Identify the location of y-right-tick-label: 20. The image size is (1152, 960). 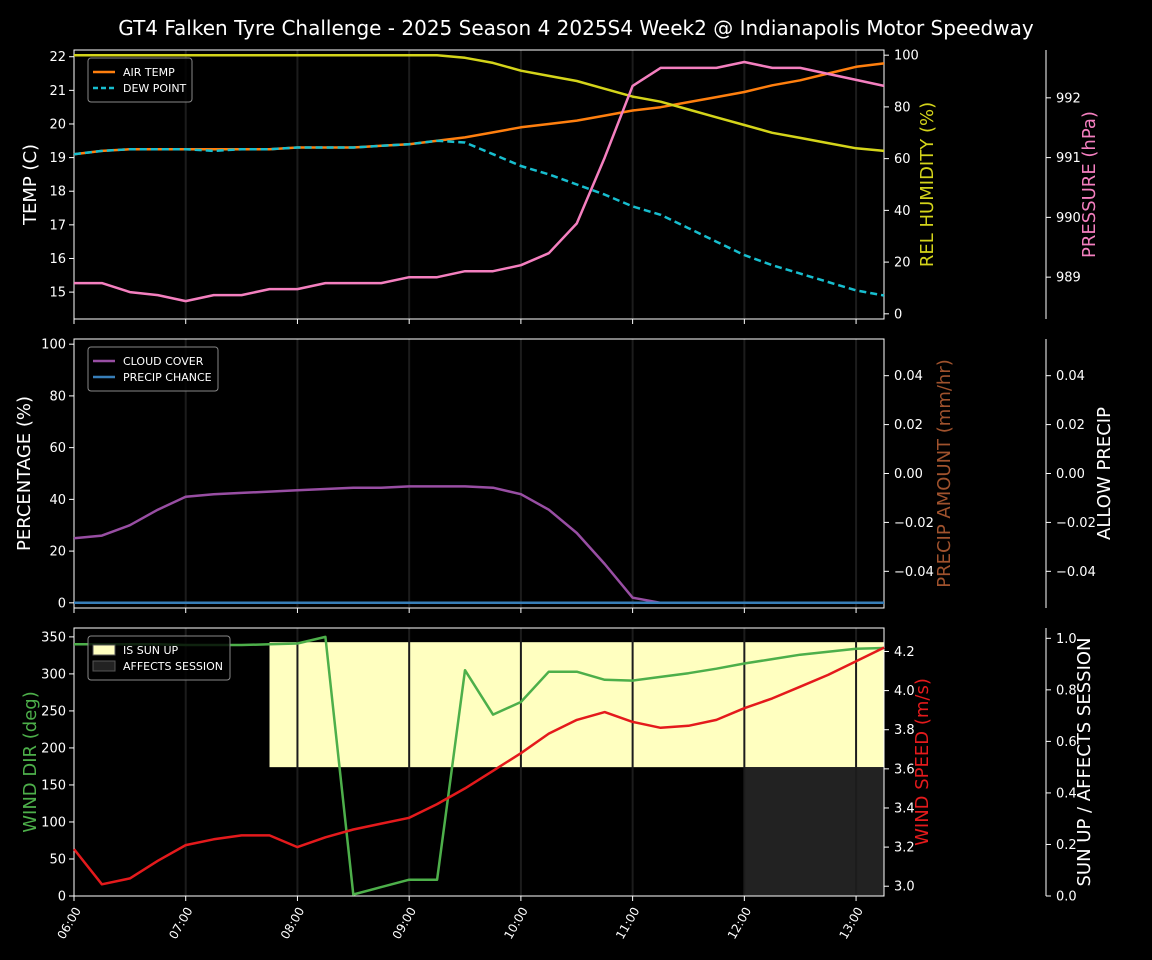
(902, 263).